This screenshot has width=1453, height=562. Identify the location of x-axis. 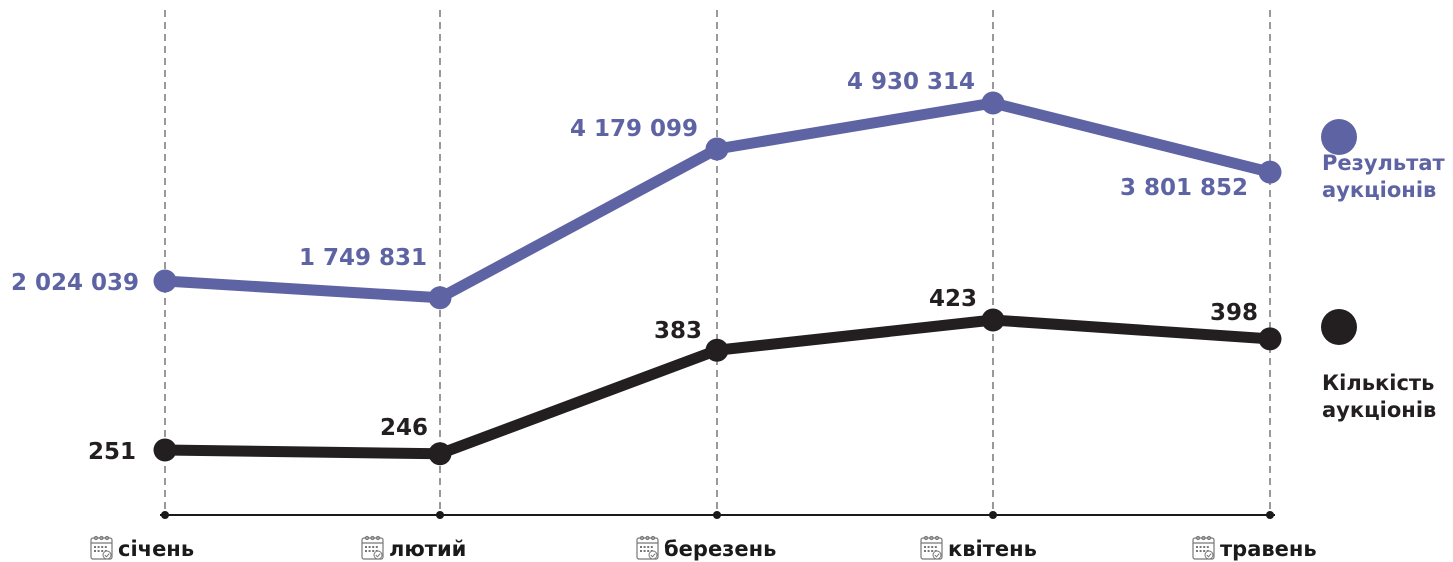
(717, 515).